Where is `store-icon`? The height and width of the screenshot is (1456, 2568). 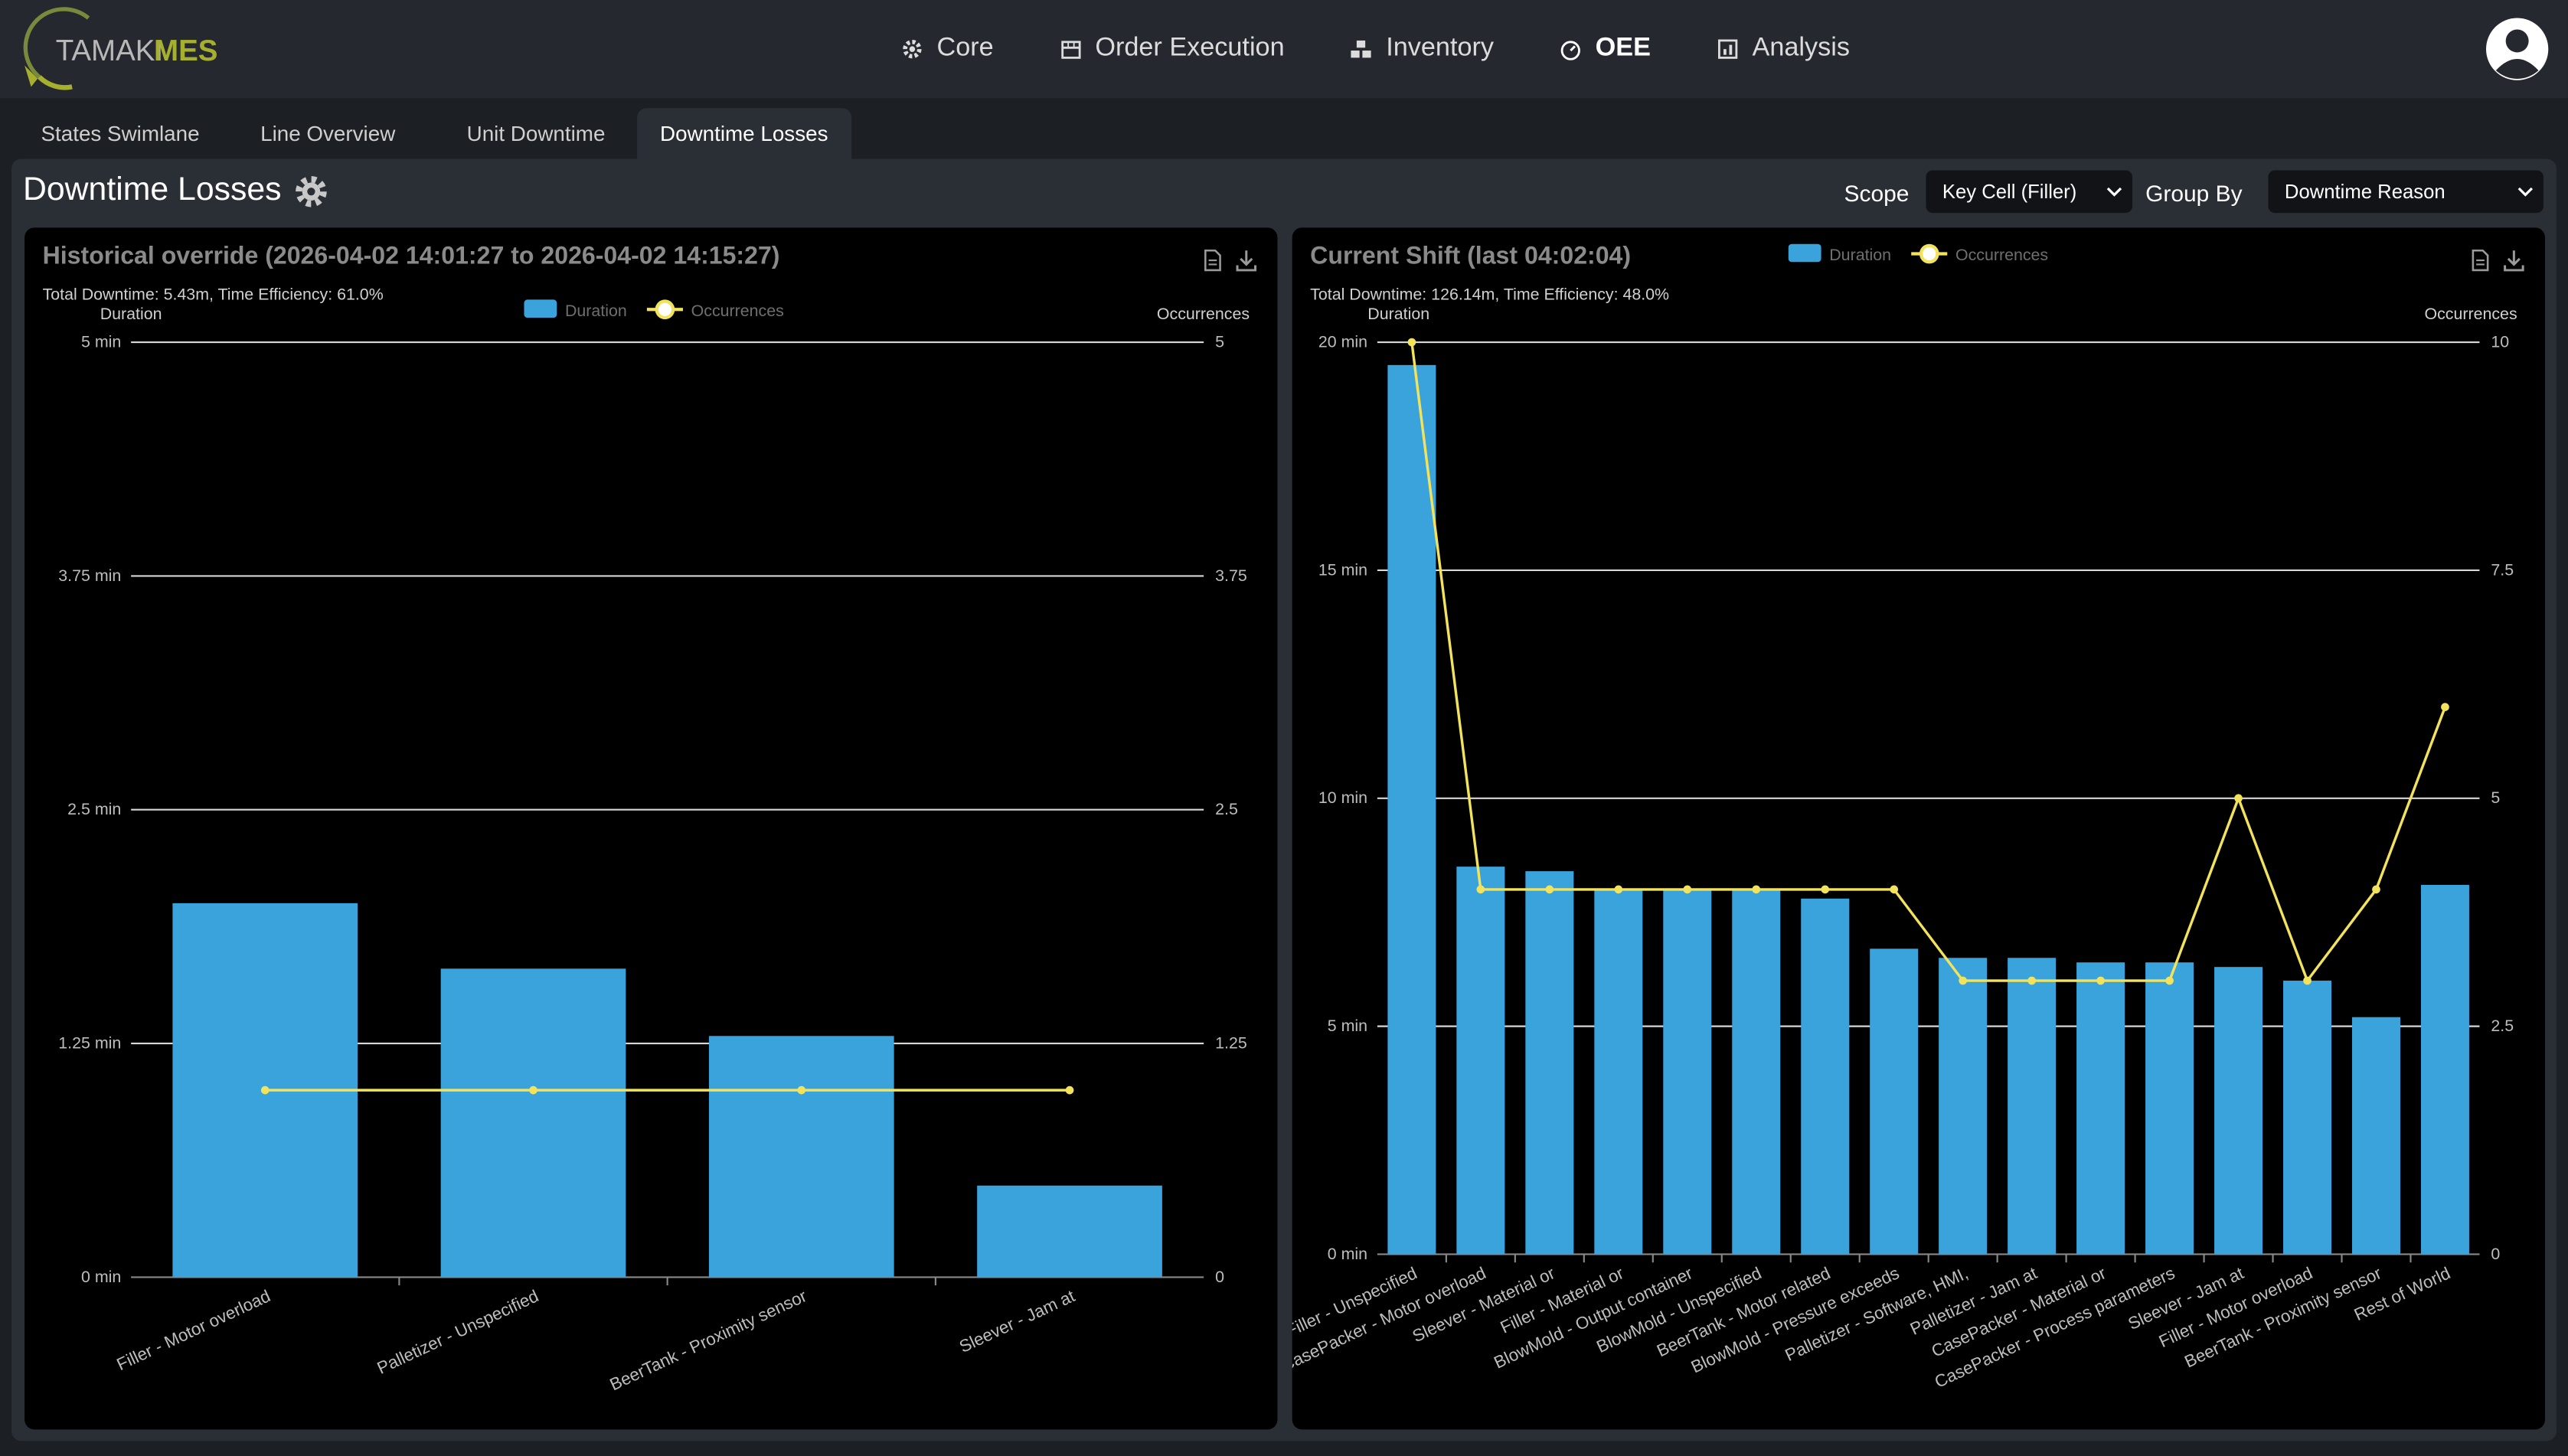
store-icon is located at coordinates (1070, 50).